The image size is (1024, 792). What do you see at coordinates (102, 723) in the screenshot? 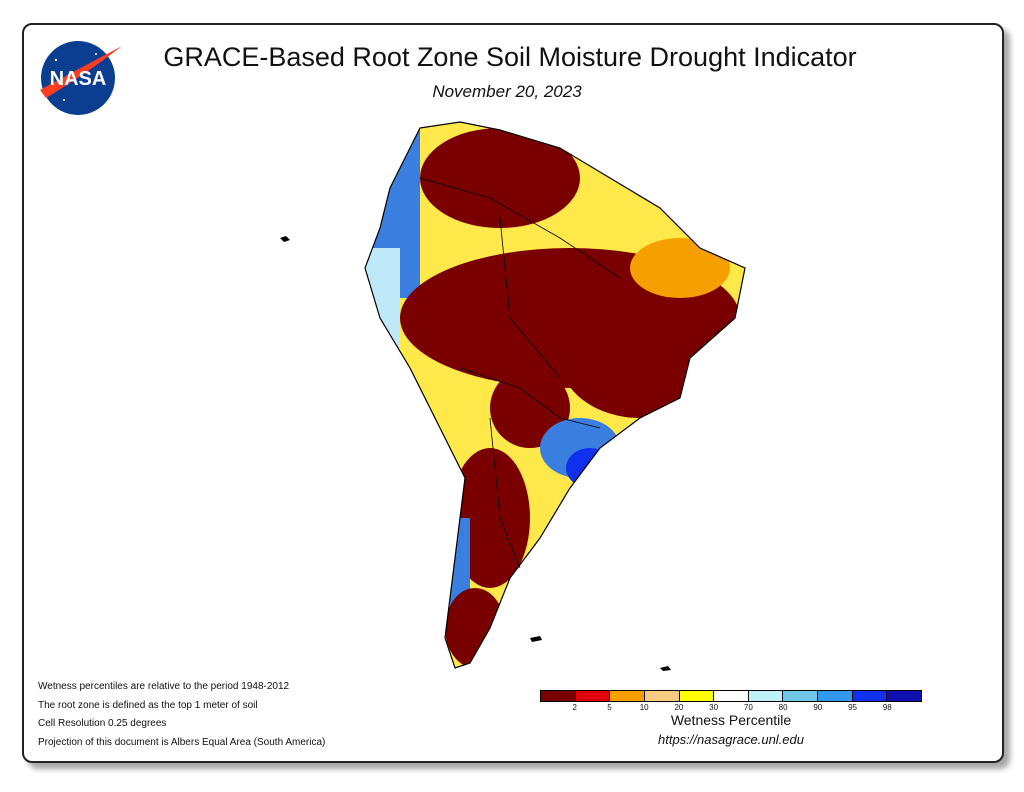
I see `note-line: Cell Resolution 0.25 degrees` at bounding box center [102, 723].